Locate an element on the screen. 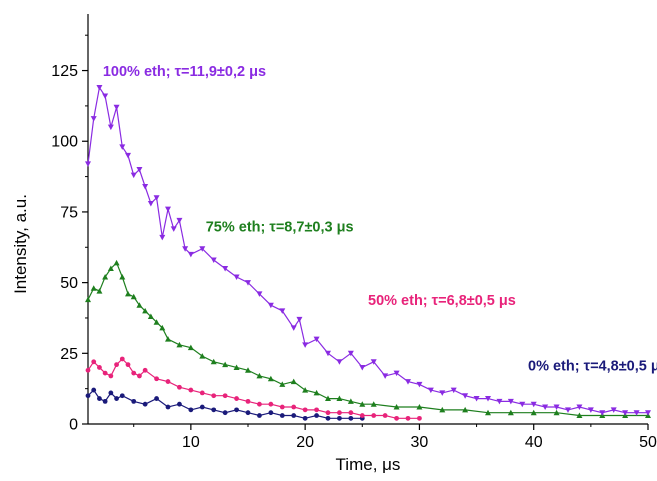  x-tick-label: 20 is located at coordinates (305, 442).